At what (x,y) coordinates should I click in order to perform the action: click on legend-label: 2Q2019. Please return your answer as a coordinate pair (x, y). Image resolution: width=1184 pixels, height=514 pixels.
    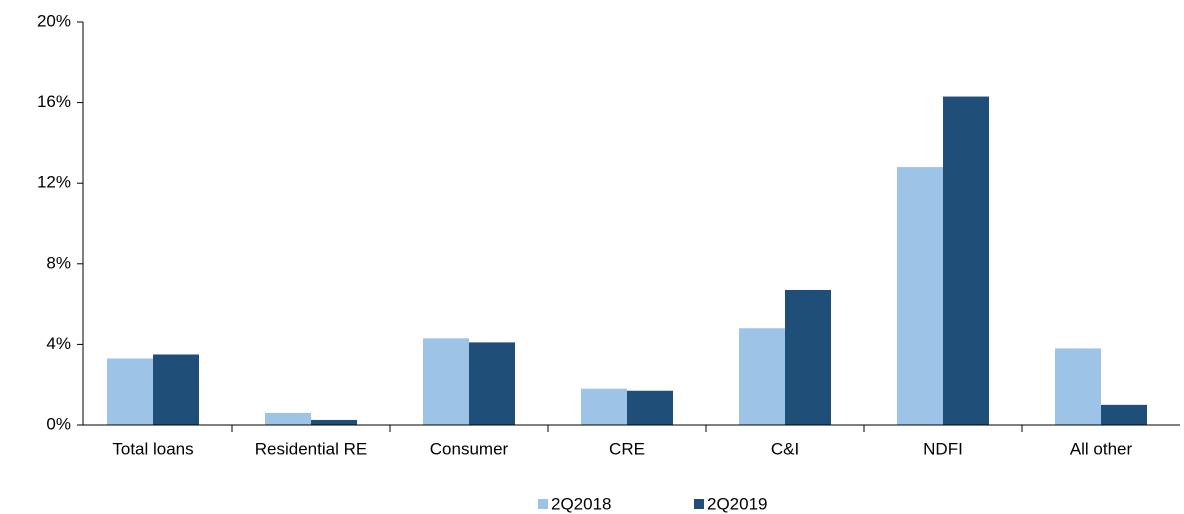
    Looking at the image, I should click on (737, 503).